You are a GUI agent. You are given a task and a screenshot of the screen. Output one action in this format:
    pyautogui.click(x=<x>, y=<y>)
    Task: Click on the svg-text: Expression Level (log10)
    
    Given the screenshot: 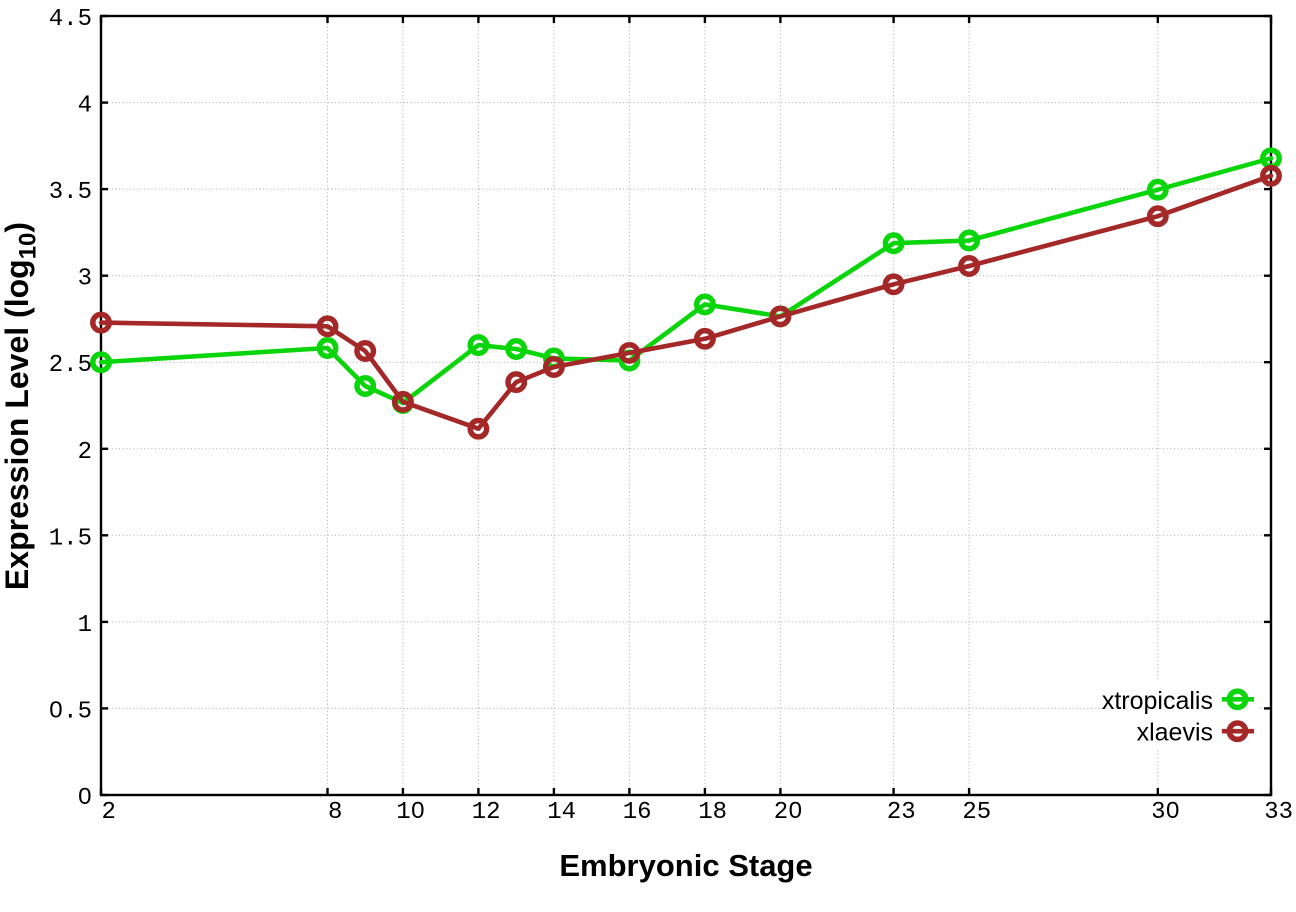 What is the action you would take?
    pyautogui.click(x=21, y=406)
    